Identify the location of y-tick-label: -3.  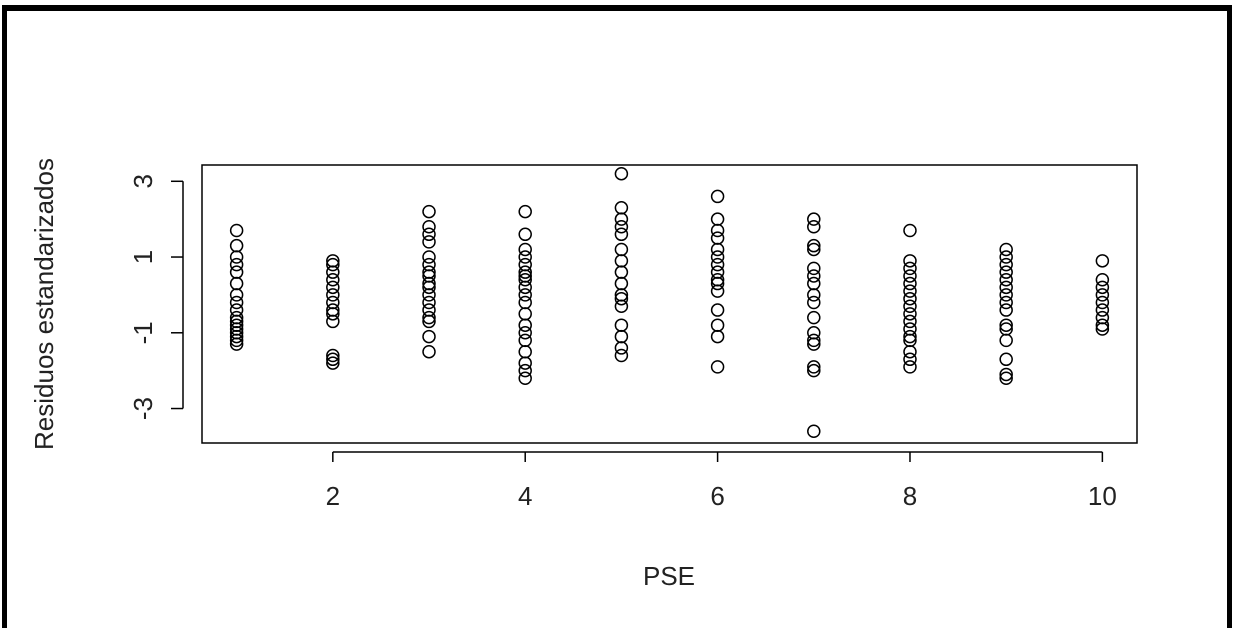
(143, 408).